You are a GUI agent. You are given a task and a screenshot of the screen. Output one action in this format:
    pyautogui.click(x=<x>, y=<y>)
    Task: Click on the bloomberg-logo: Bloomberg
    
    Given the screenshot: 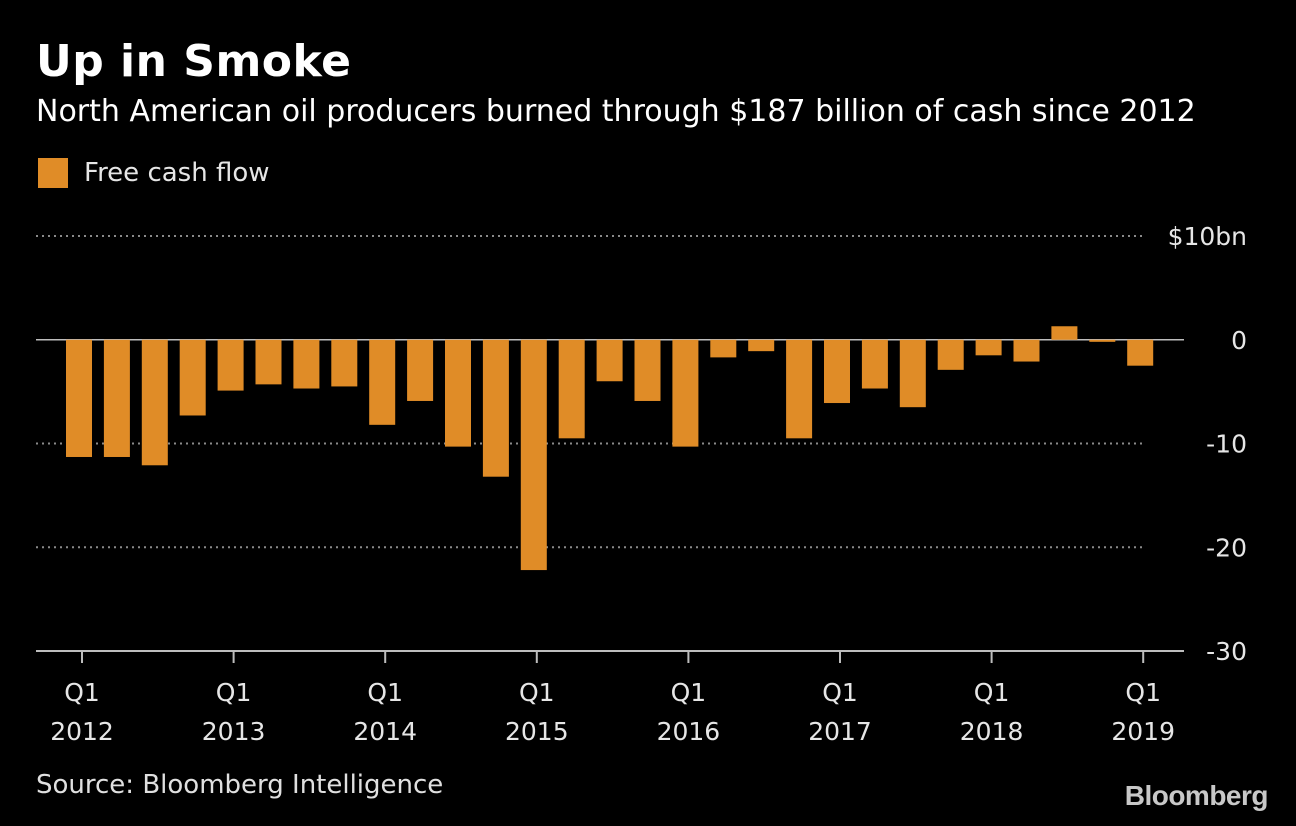 What is the action you would take?
    pyautogui.click(x=1196, y=795)
    